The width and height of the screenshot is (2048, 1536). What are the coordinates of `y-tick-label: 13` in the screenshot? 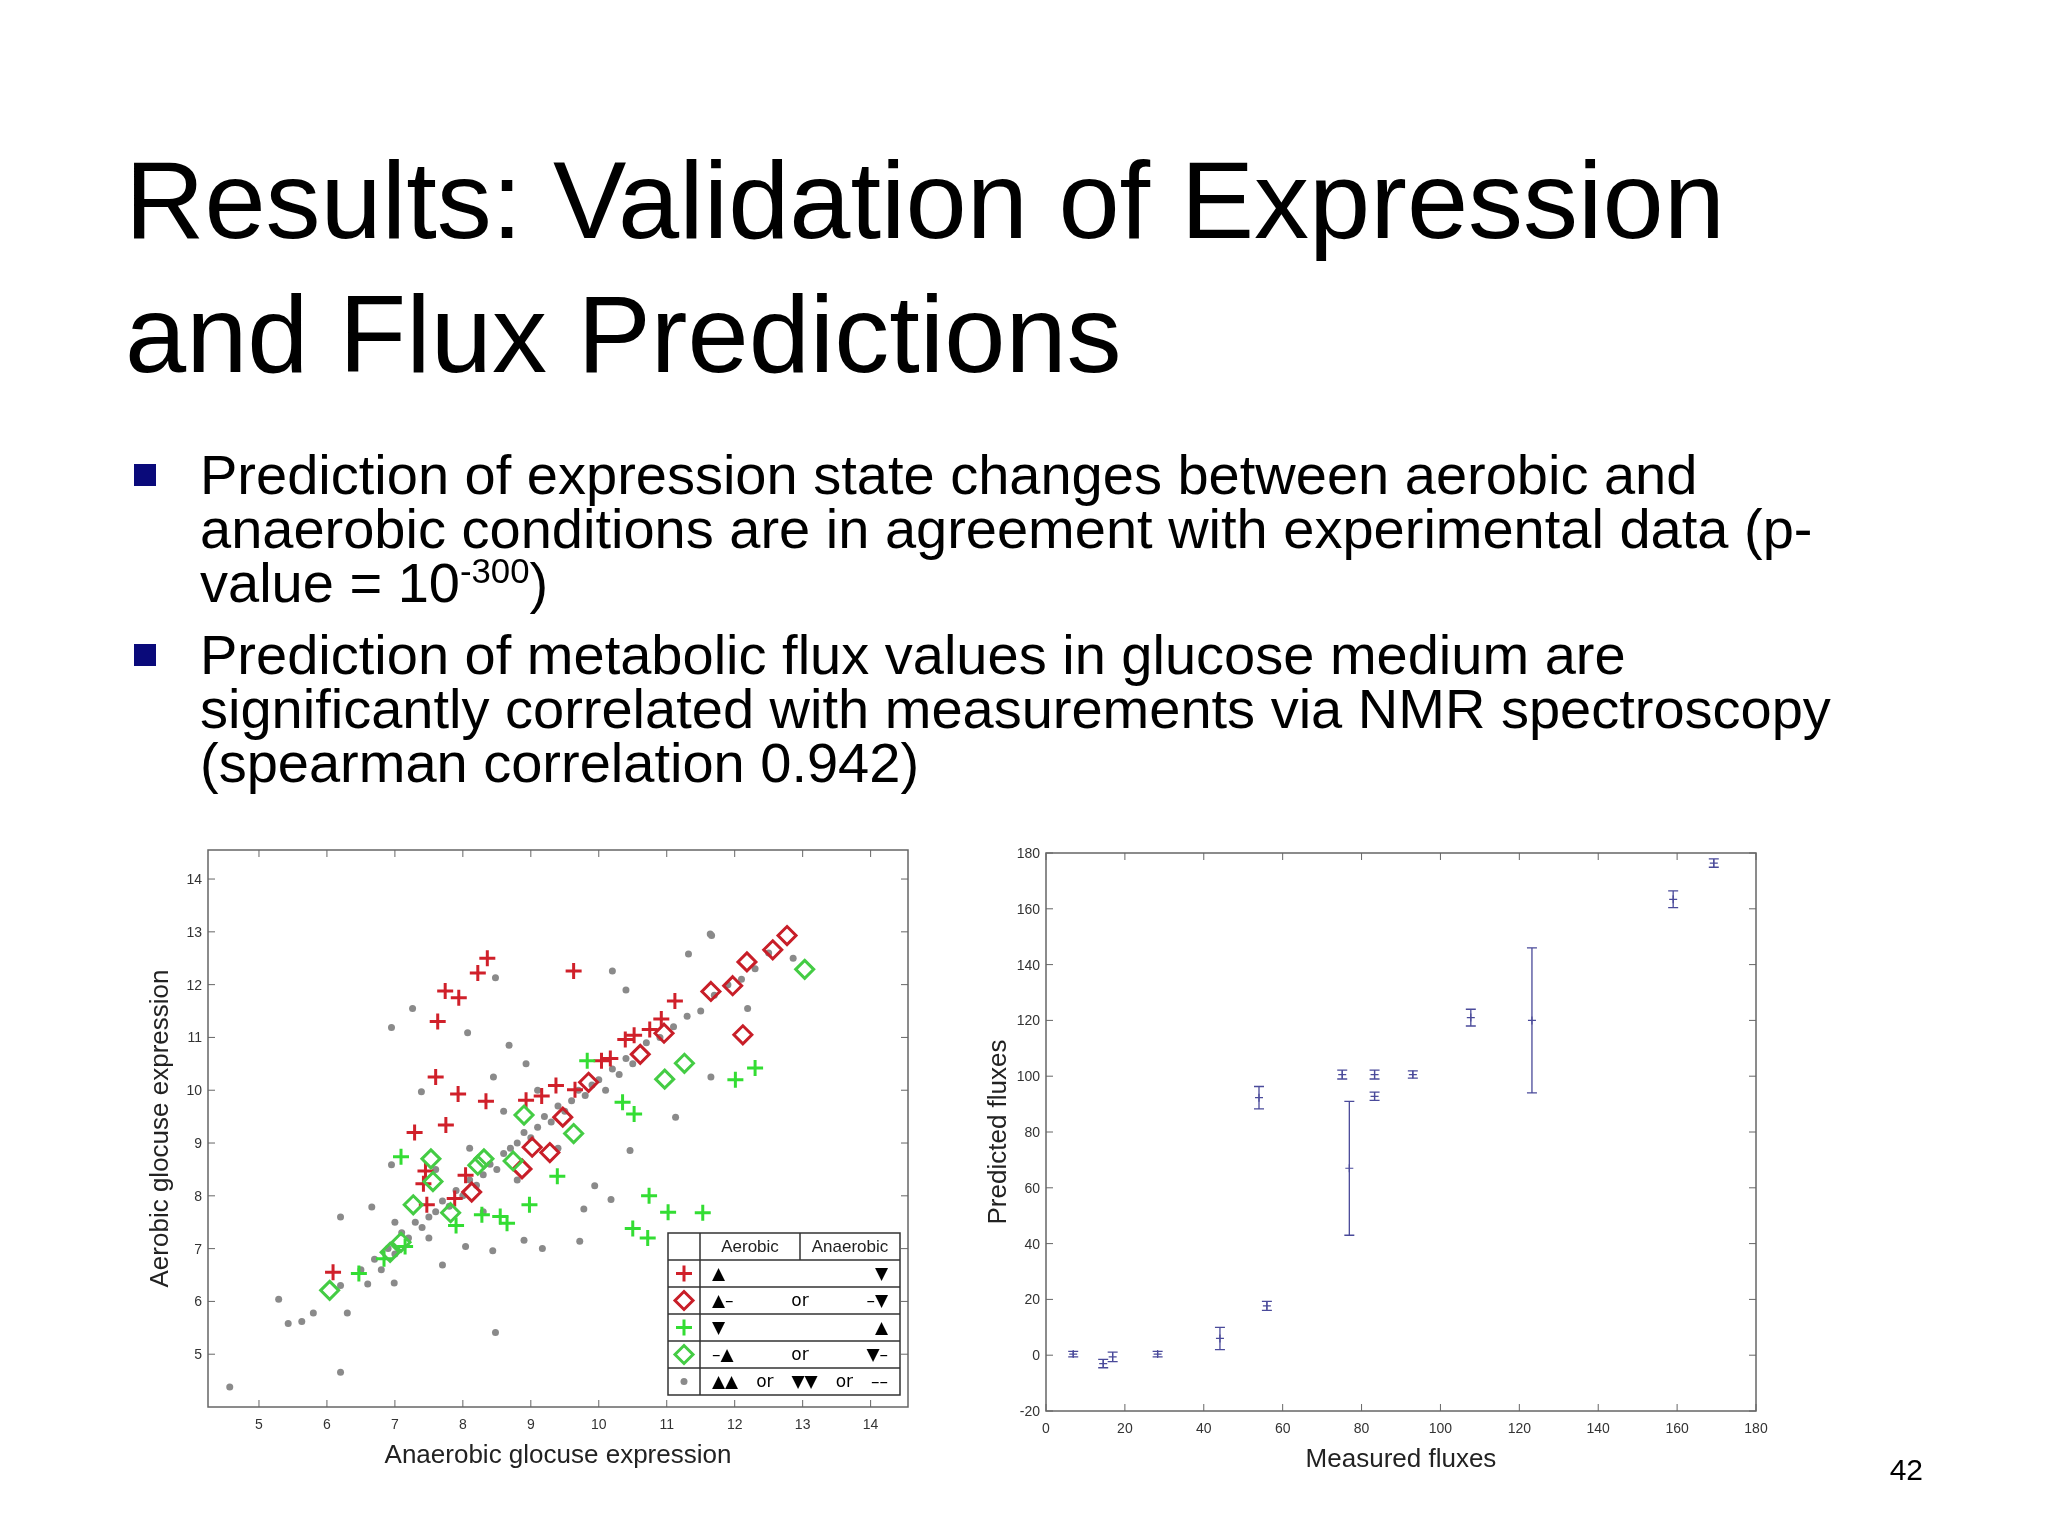 It's located at (194, 931).